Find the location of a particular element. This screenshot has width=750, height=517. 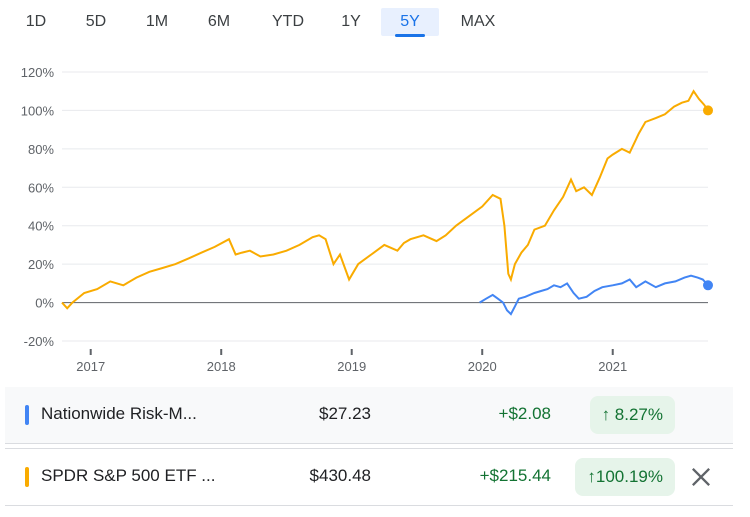

close-icon is located at coordinates (701, 477).